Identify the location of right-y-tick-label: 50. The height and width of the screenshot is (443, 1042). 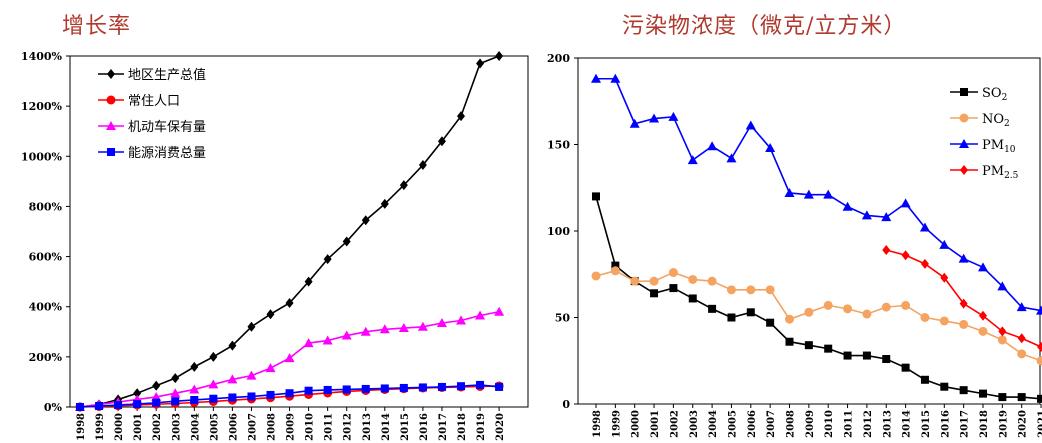
(563, 318).